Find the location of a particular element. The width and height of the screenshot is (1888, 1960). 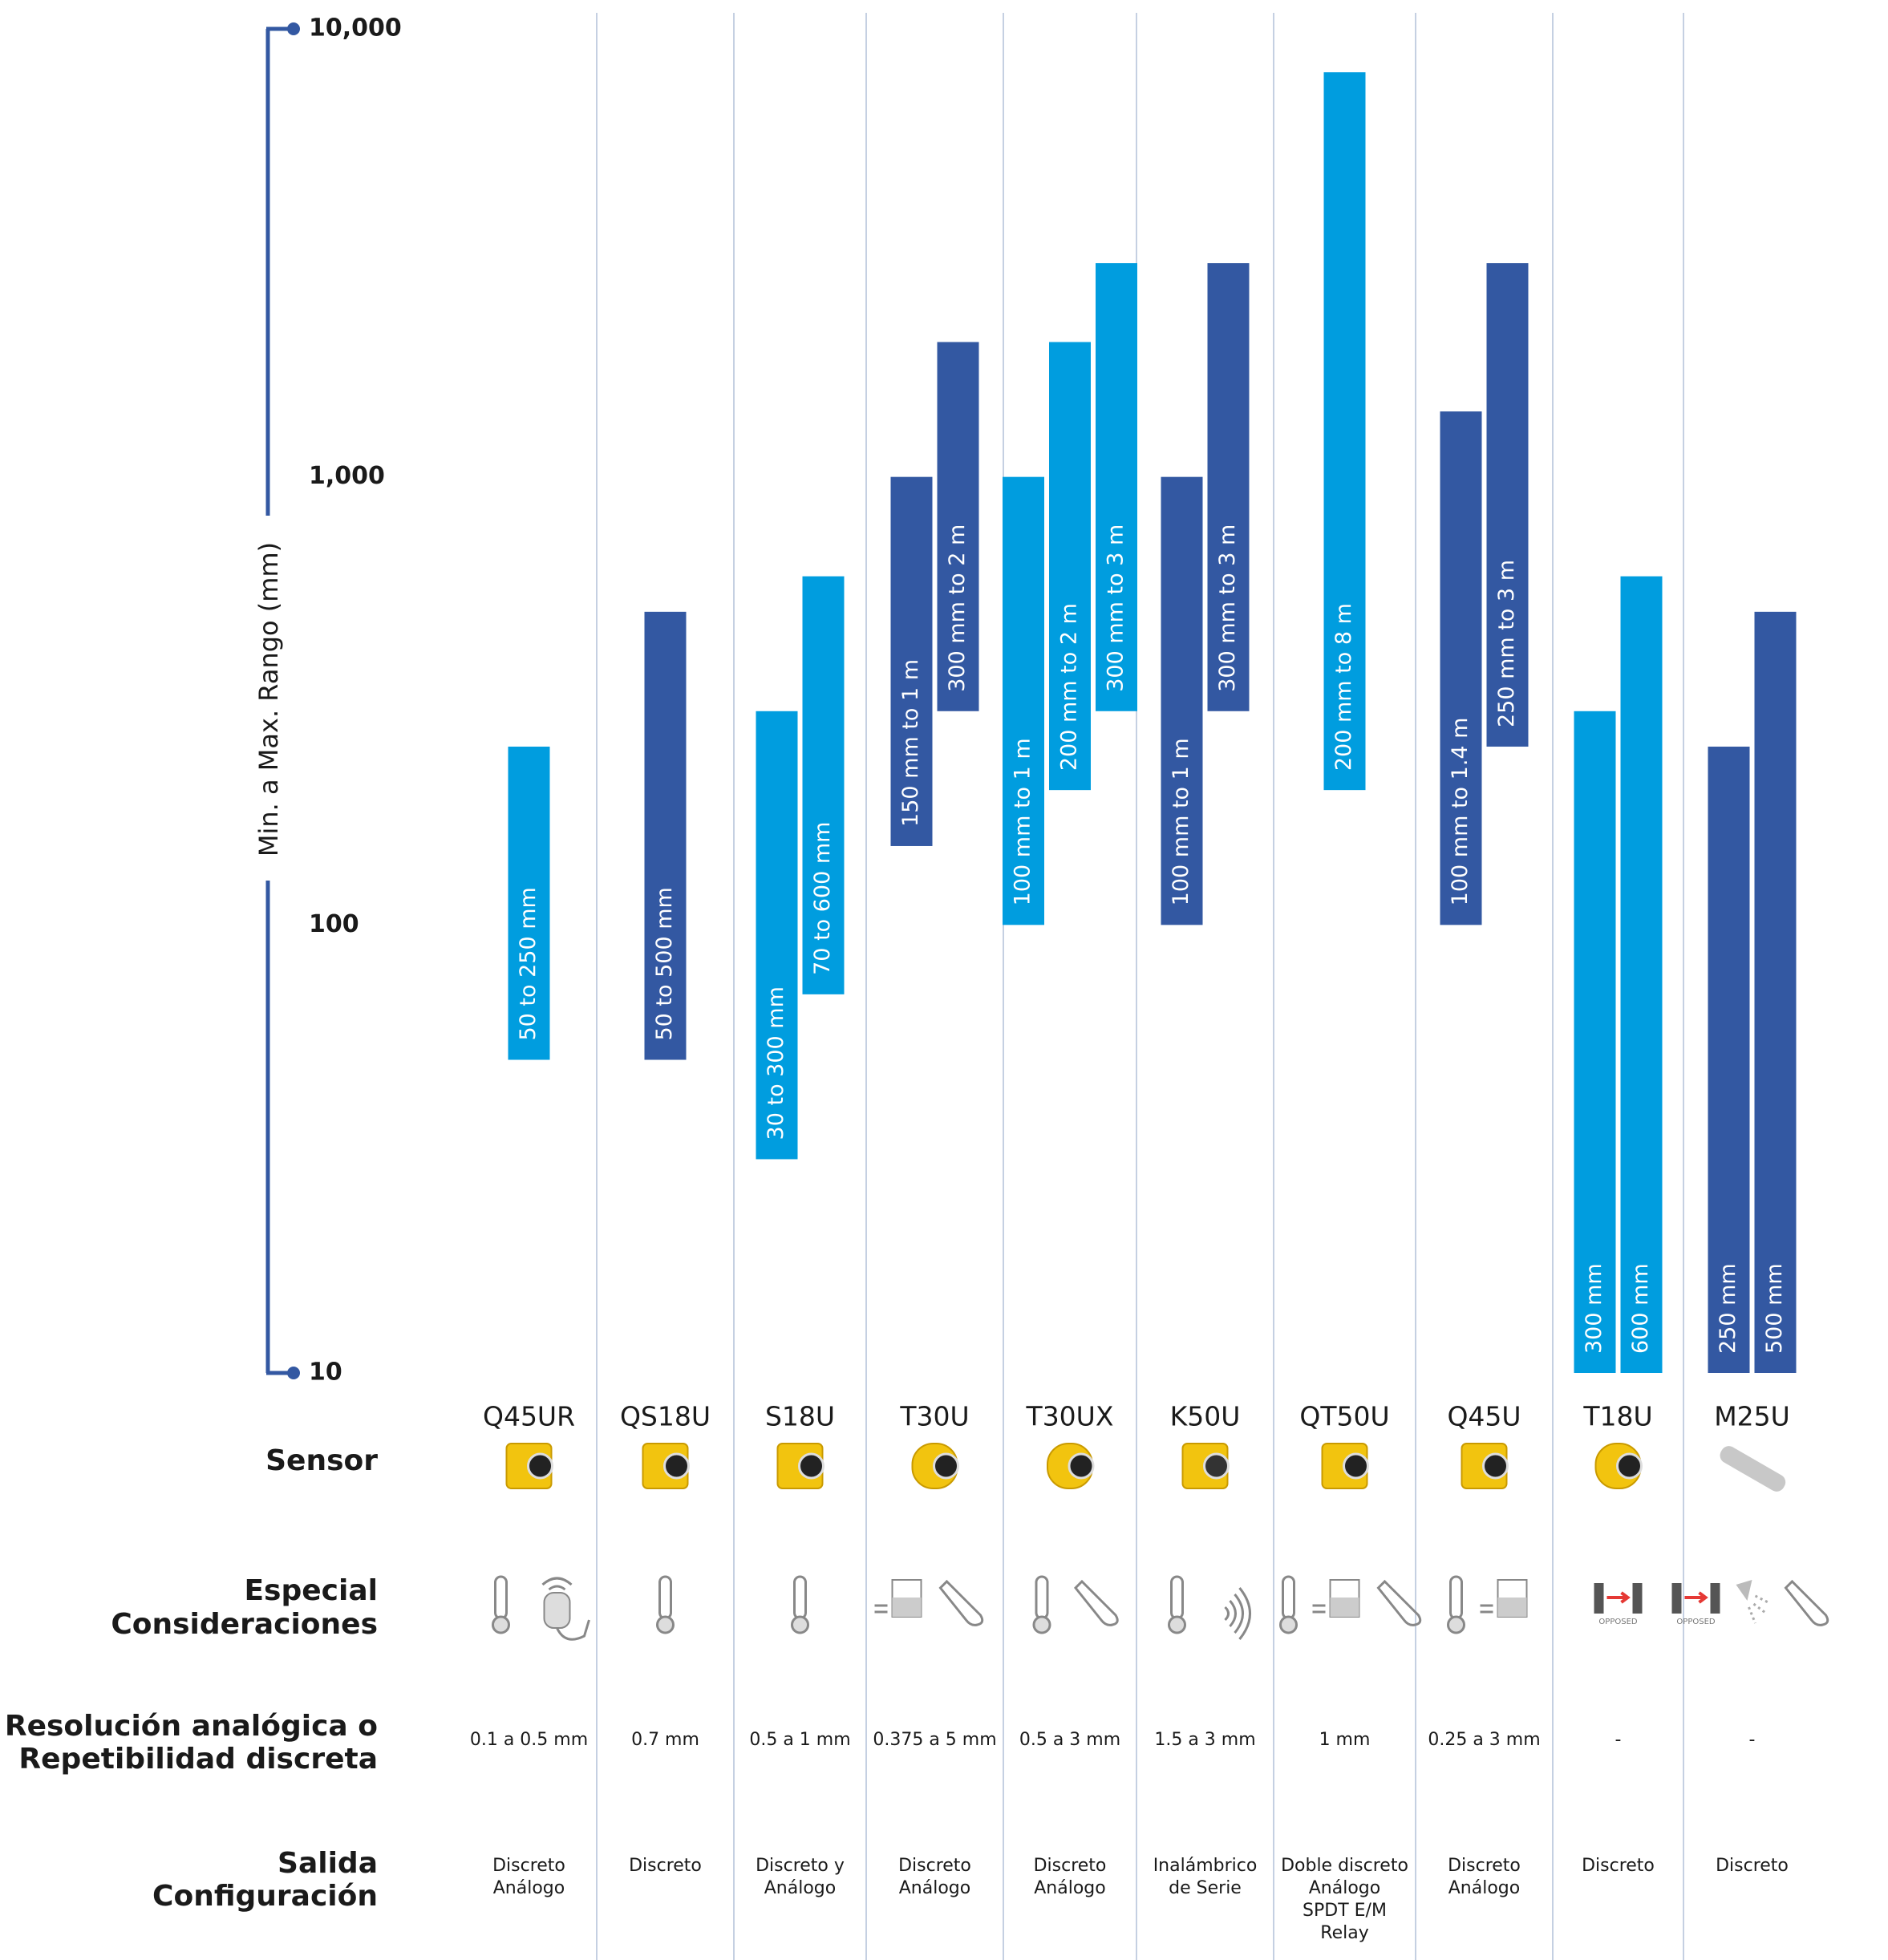

row-label: Configuración is located at coordinates (265, 1896).